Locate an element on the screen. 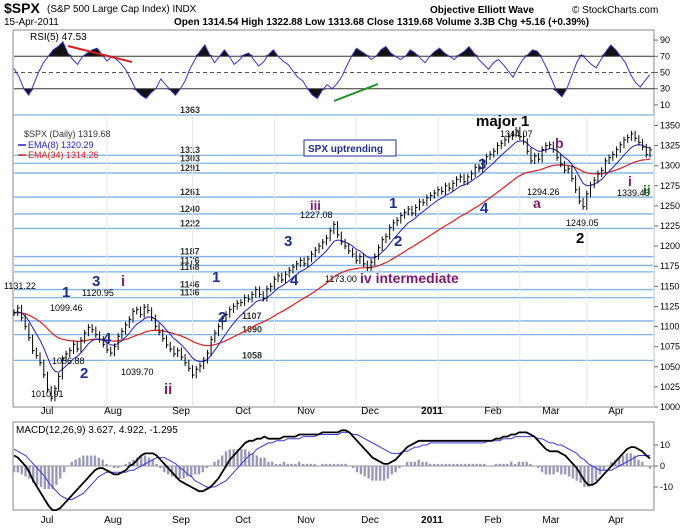  price-tick-label: 1325 is located at coordinates (670, 146).